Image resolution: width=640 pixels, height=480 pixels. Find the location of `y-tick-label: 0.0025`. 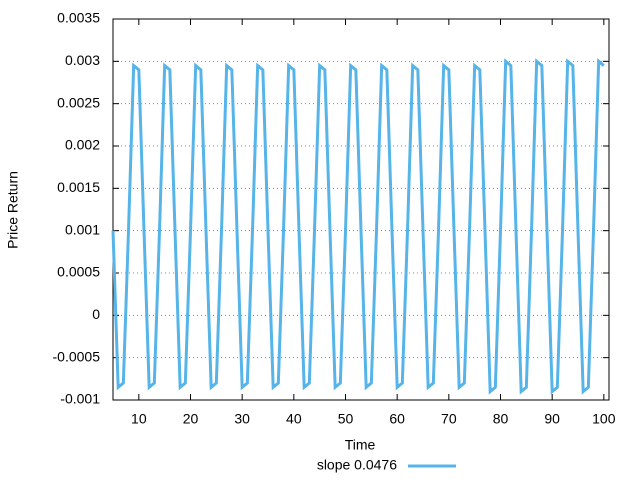

y-tick-label: 0.0025 is located at coordinates (78, 102).